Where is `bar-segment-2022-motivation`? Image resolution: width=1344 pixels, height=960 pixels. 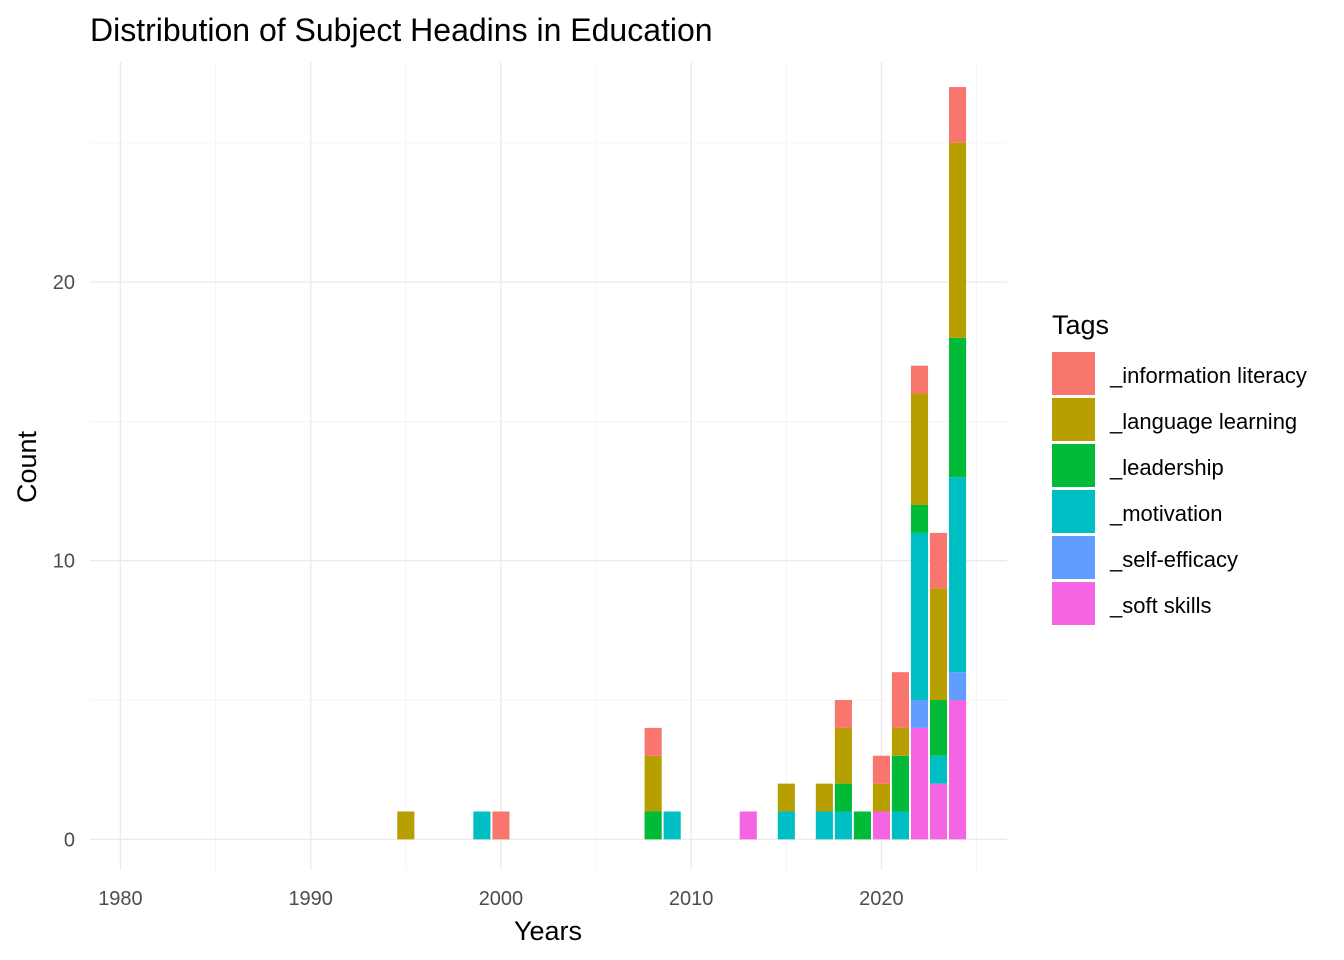 bar-segment-2022-motivation is located at coordinates (919, 616).